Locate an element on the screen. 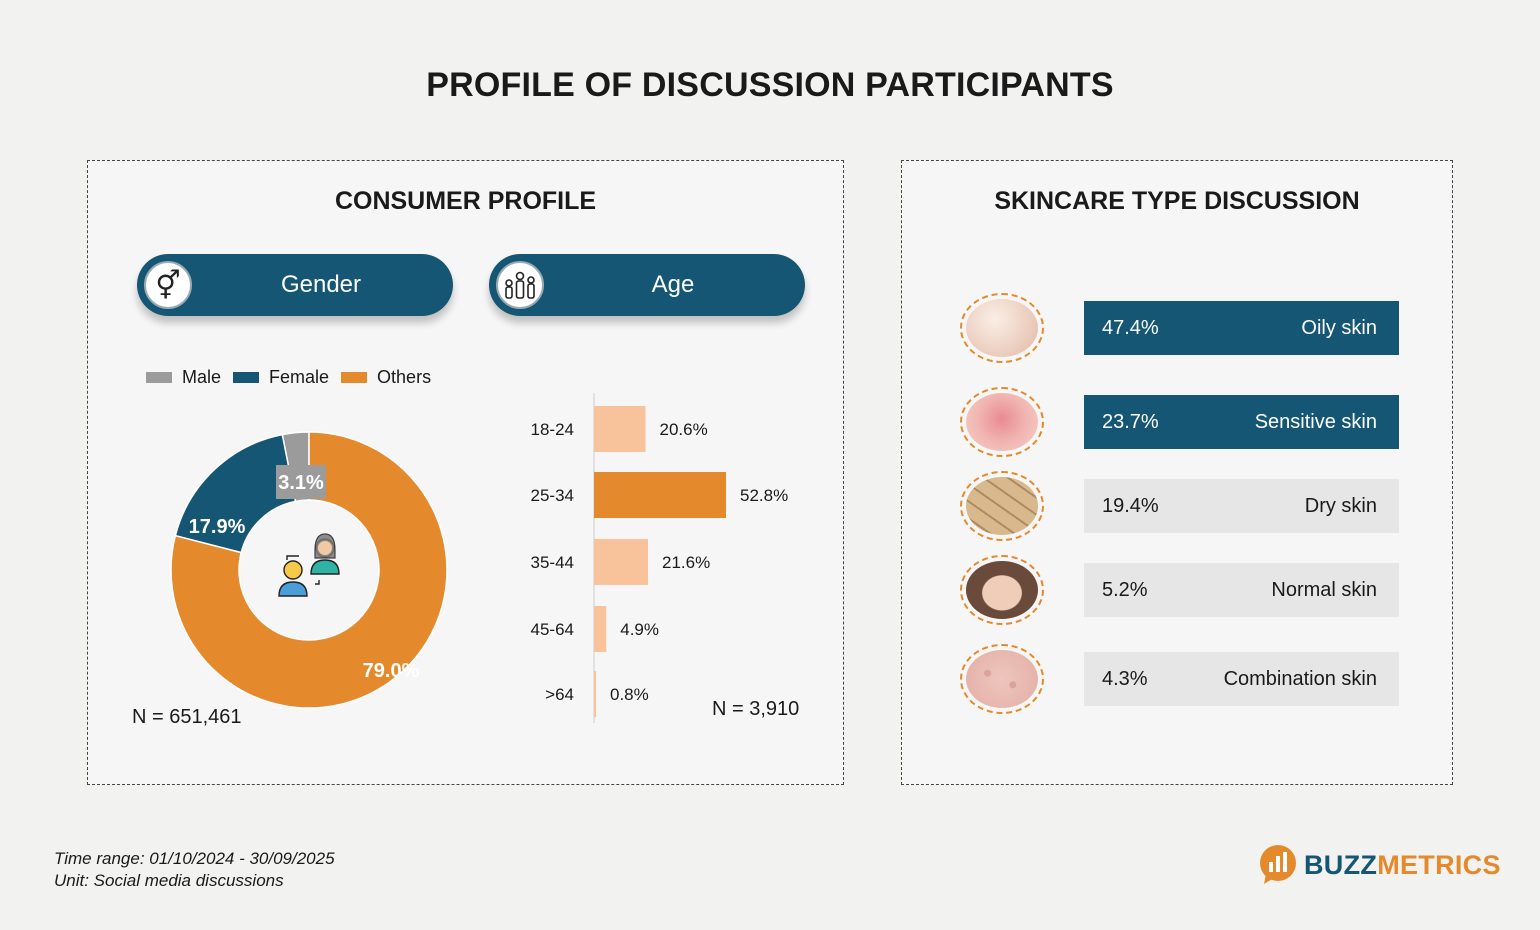  age-category-label-1: 25-34 is located at coordinates (552, 495).